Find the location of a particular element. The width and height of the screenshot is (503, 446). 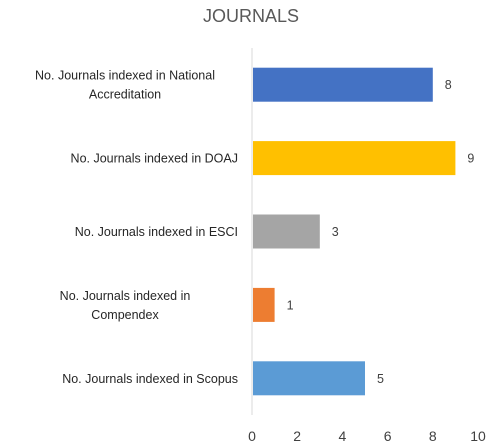

x-tick-label-4: 8 is located at coordinates (433, 436).